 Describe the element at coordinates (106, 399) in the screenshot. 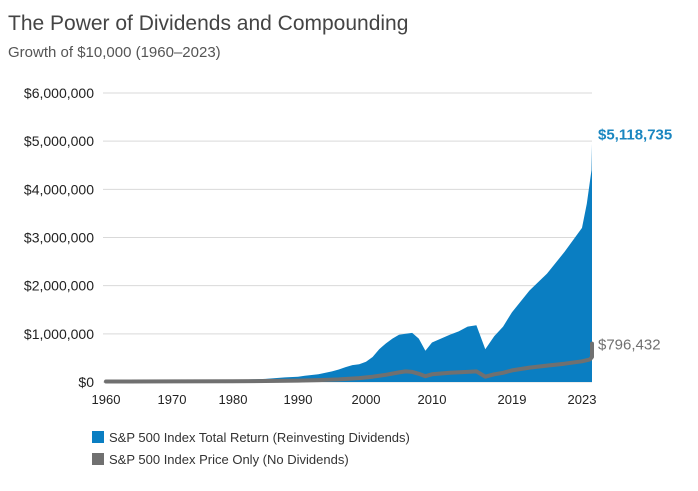

I see `x-tick-label-0: 1960` at that location.